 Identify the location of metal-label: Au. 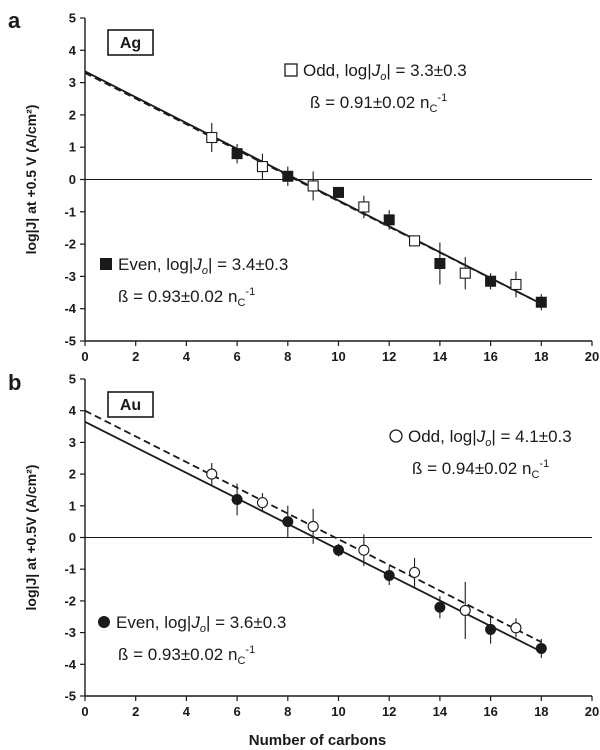
(130, 405).